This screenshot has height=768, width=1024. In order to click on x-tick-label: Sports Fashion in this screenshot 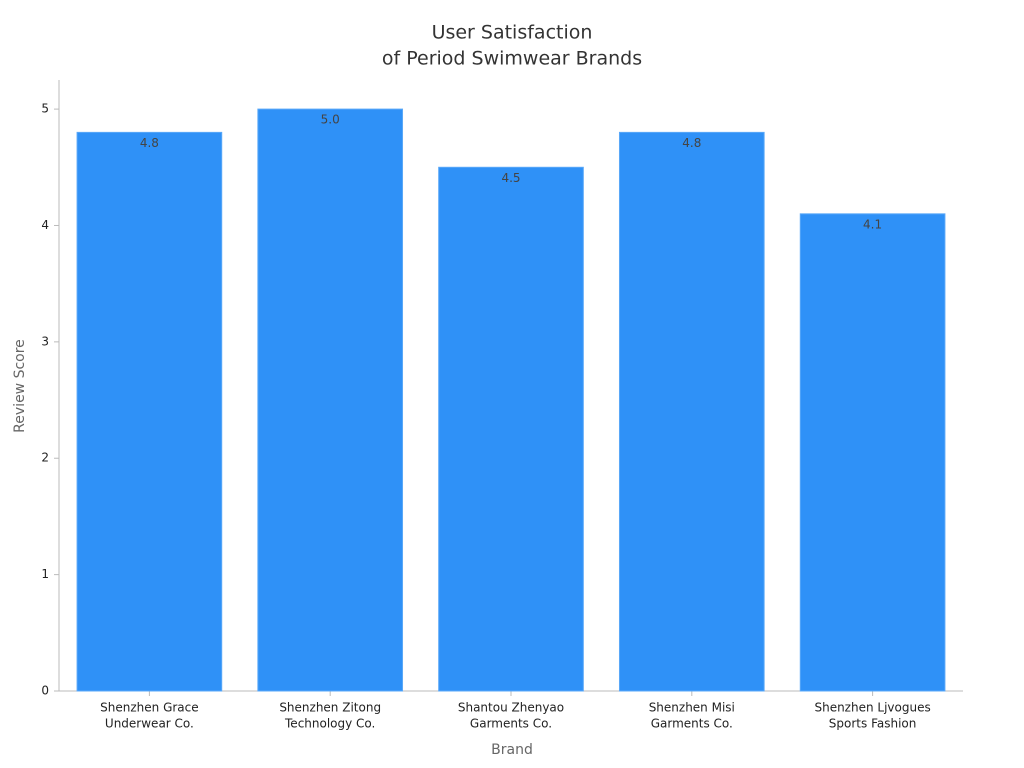, I will do `click(873, 724)`.